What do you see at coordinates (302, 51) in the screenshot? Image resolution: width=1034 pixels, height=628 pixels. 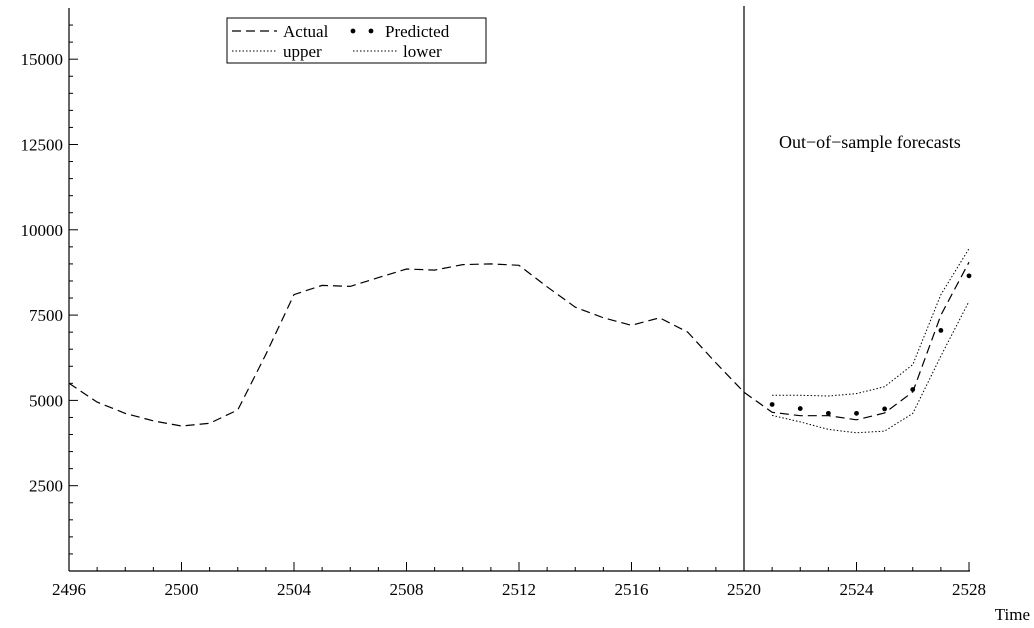 I see `legend-label-upper: upper` at bounding box center [302, 51].